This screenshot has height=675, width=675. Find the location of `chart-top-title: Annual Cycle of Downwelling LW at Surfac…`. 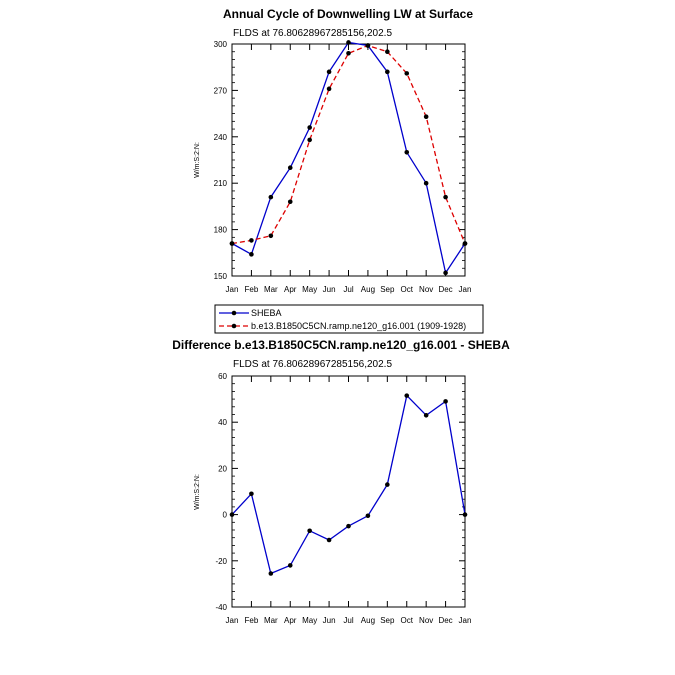

chart-top-title: Annual Cycle of Downwelling LW at Surfac… is located at coordinates (348, 14).